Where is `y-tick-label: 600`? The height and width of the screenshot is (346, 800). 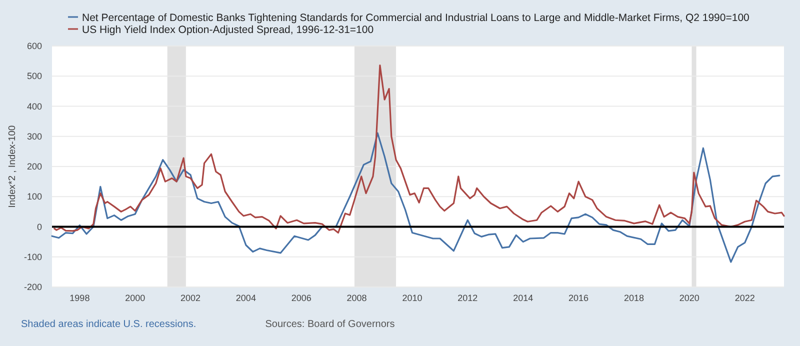 y-tick-label: 600 is located at coordinates (34, 46).